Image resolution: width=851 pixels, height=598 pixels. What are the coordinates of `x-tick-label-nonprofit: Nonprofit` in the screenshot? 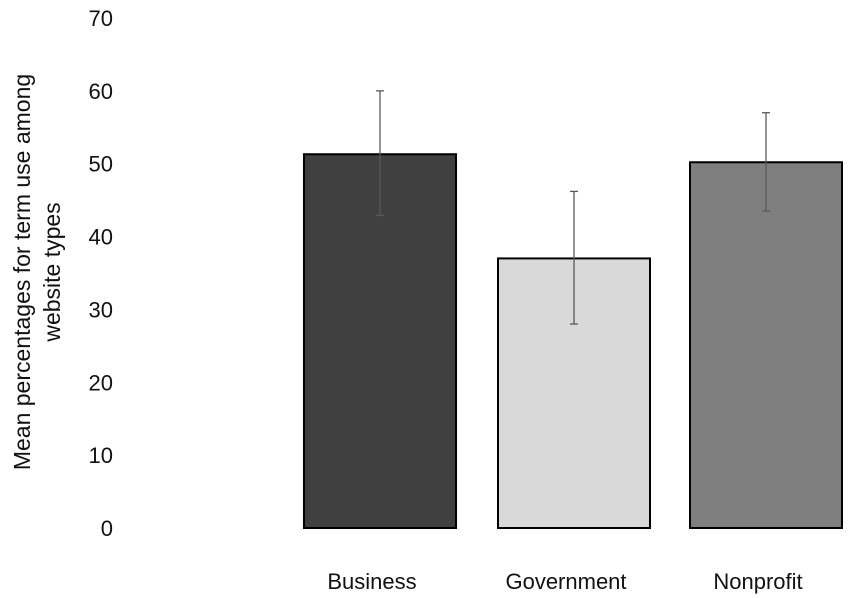 It's located at (757, 581).